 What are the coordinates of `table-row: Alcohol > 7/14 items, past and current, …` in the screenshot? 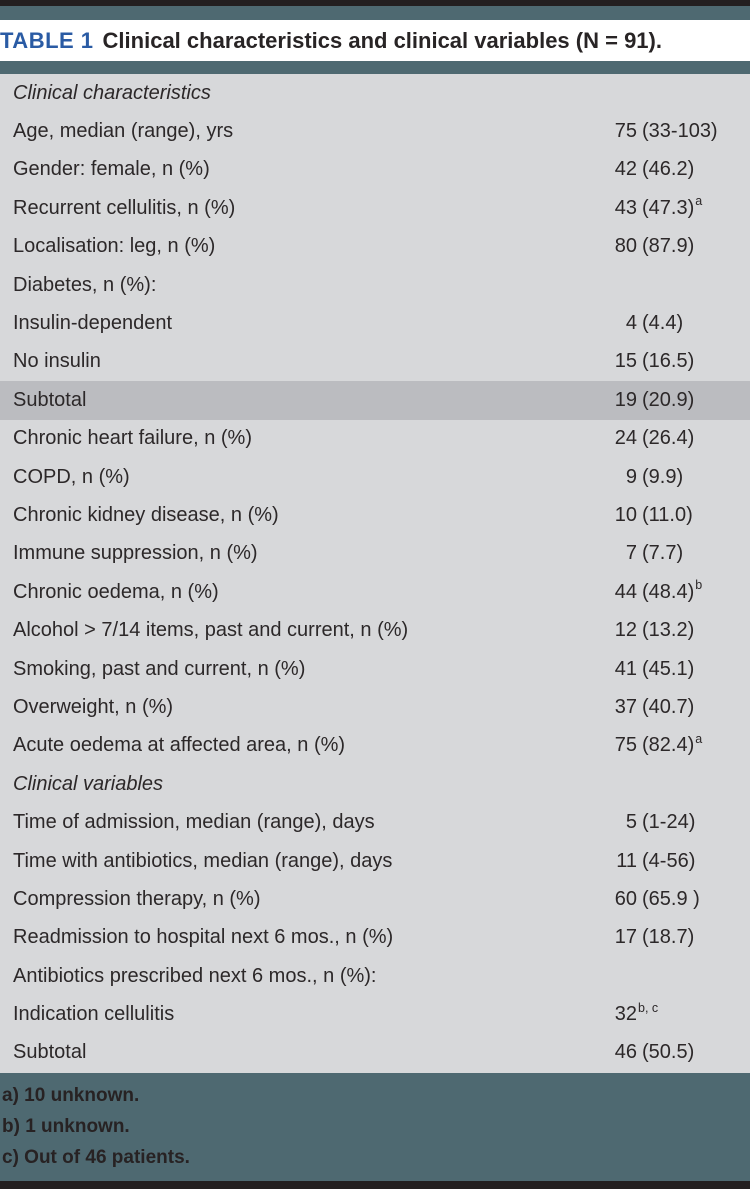 It's located at (375, 630).